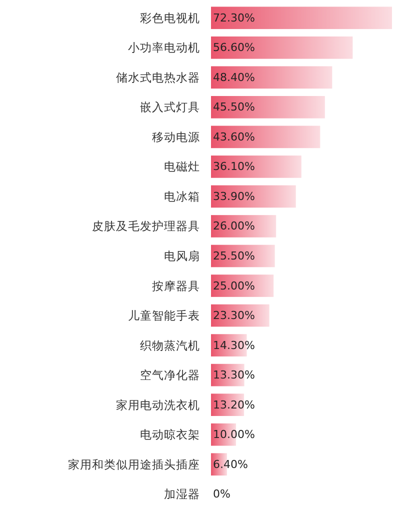 This screenshot has height=511, width=419. I want to click on y-tick-label: 按摩器具, so click(176, 285).